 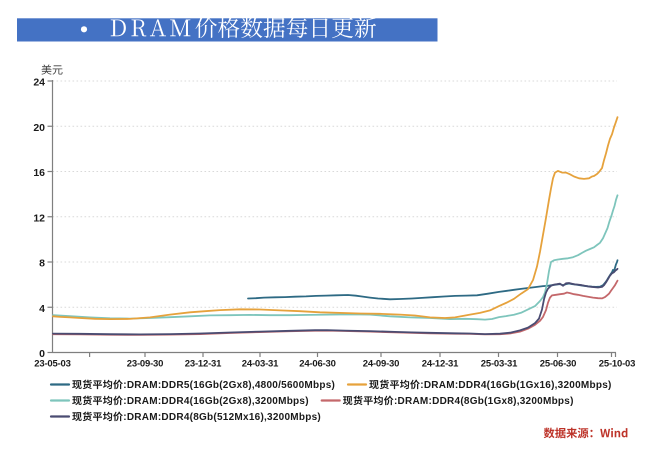 What do you see at coordinates (42, 309) in the screenshot?
I see `svg-text: 4` at bounding box center [42, 309].